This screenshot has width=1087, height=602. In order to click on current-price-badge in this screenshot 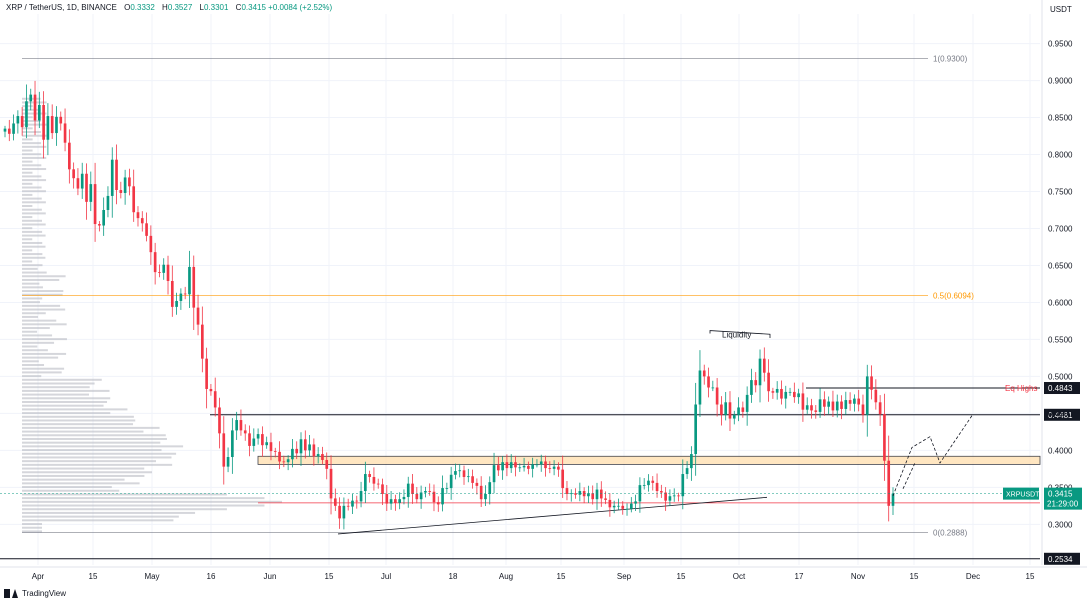, I will do `click(1063, 498)`.